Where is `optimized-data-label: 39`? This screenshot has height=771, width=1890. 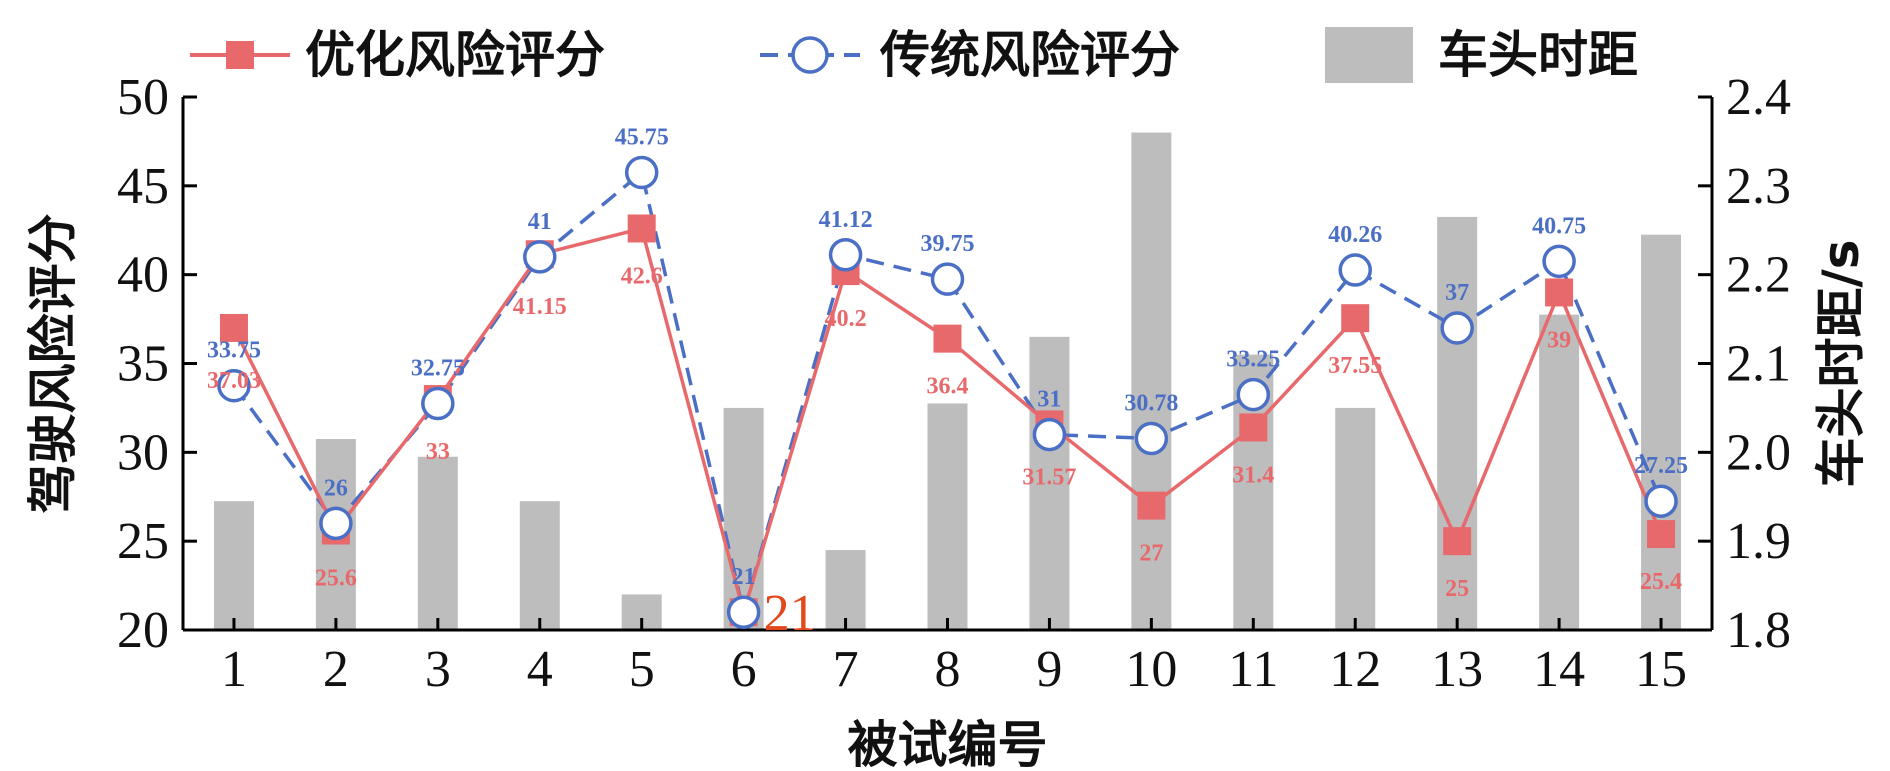 optimized-data-label: 39 is located at coordinates (1559, 340).